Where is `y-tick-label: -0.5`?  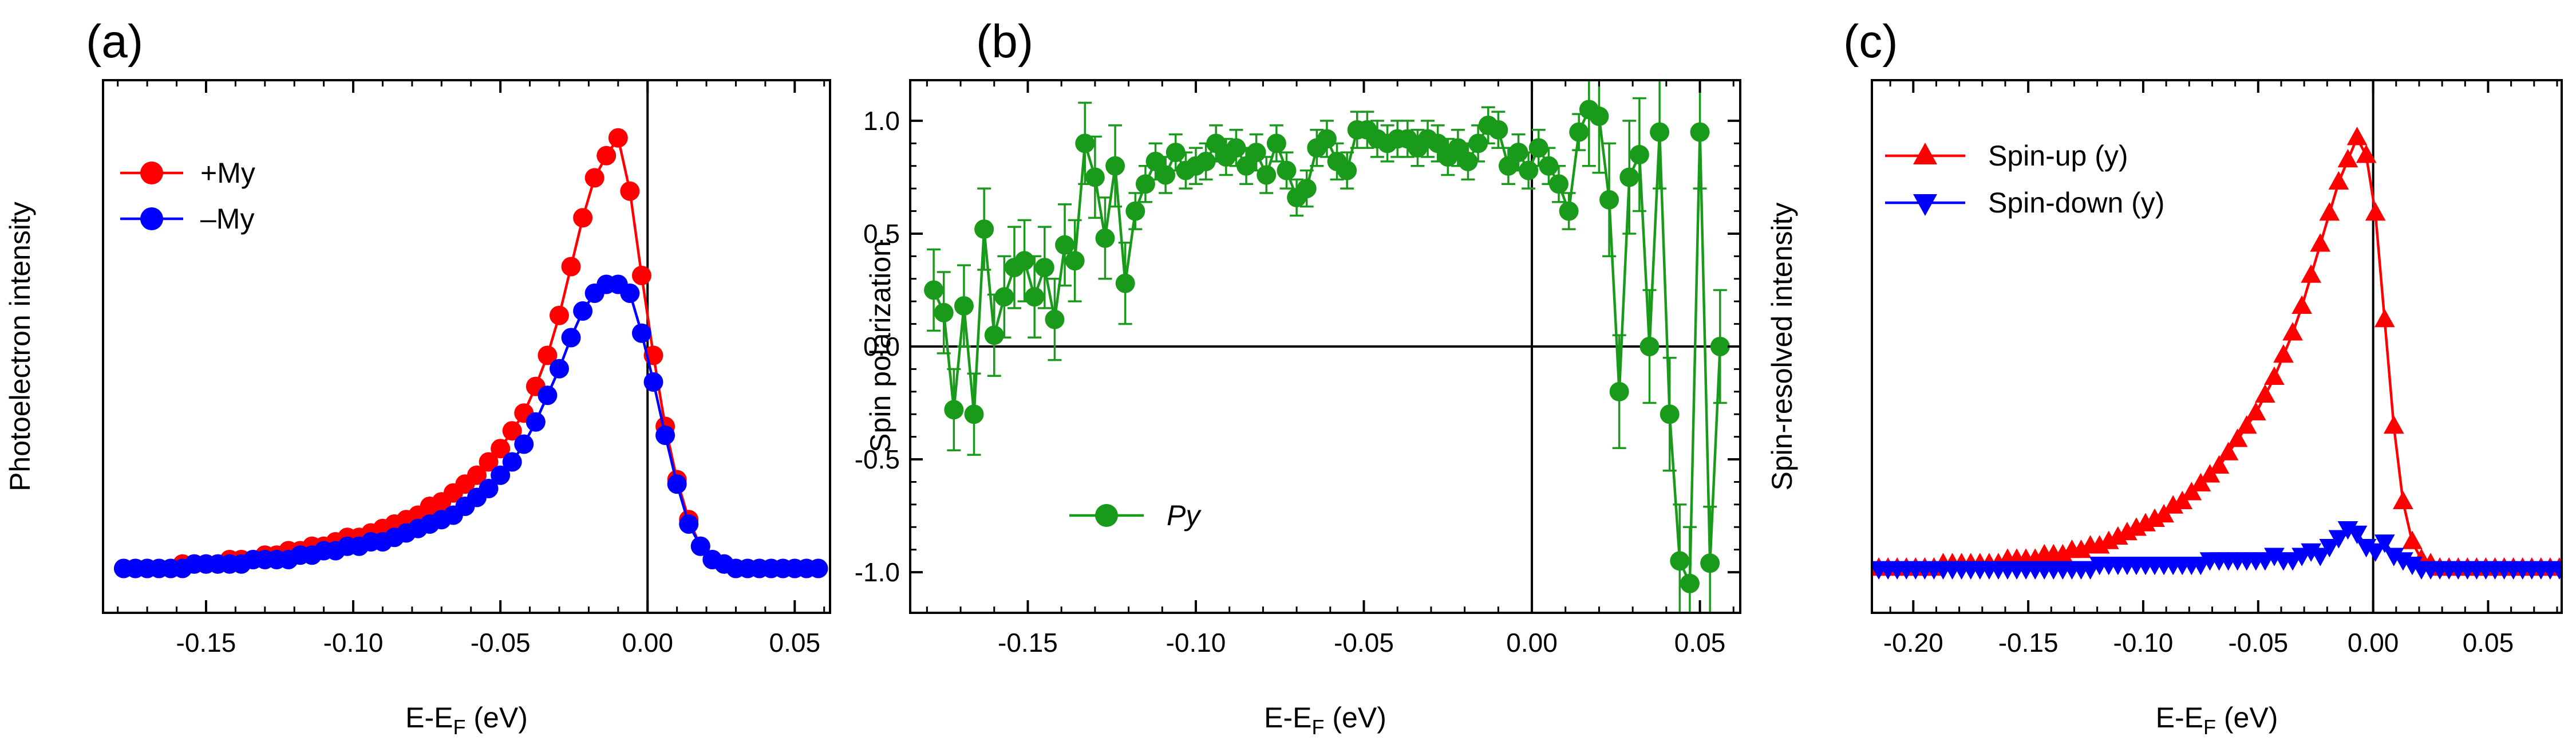 y-tick-label: -0.5 is located at coordinates (877, 459).